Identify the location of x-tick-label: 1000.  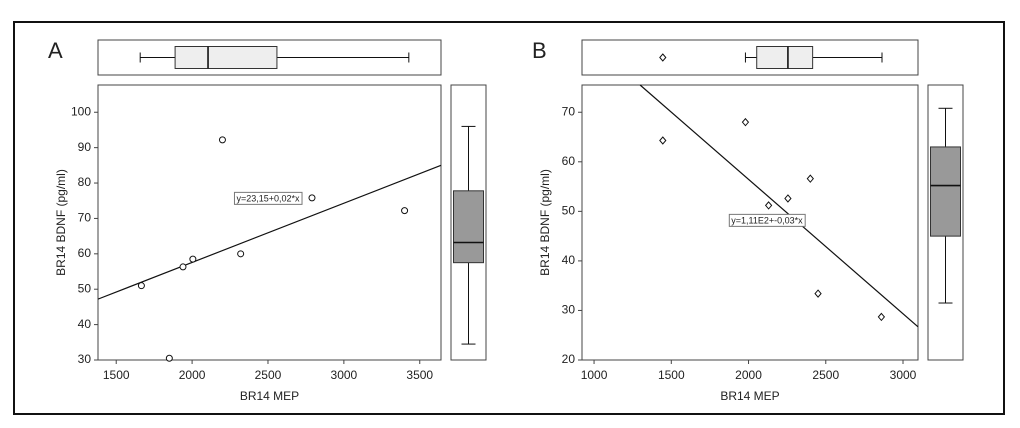
(594, 375).